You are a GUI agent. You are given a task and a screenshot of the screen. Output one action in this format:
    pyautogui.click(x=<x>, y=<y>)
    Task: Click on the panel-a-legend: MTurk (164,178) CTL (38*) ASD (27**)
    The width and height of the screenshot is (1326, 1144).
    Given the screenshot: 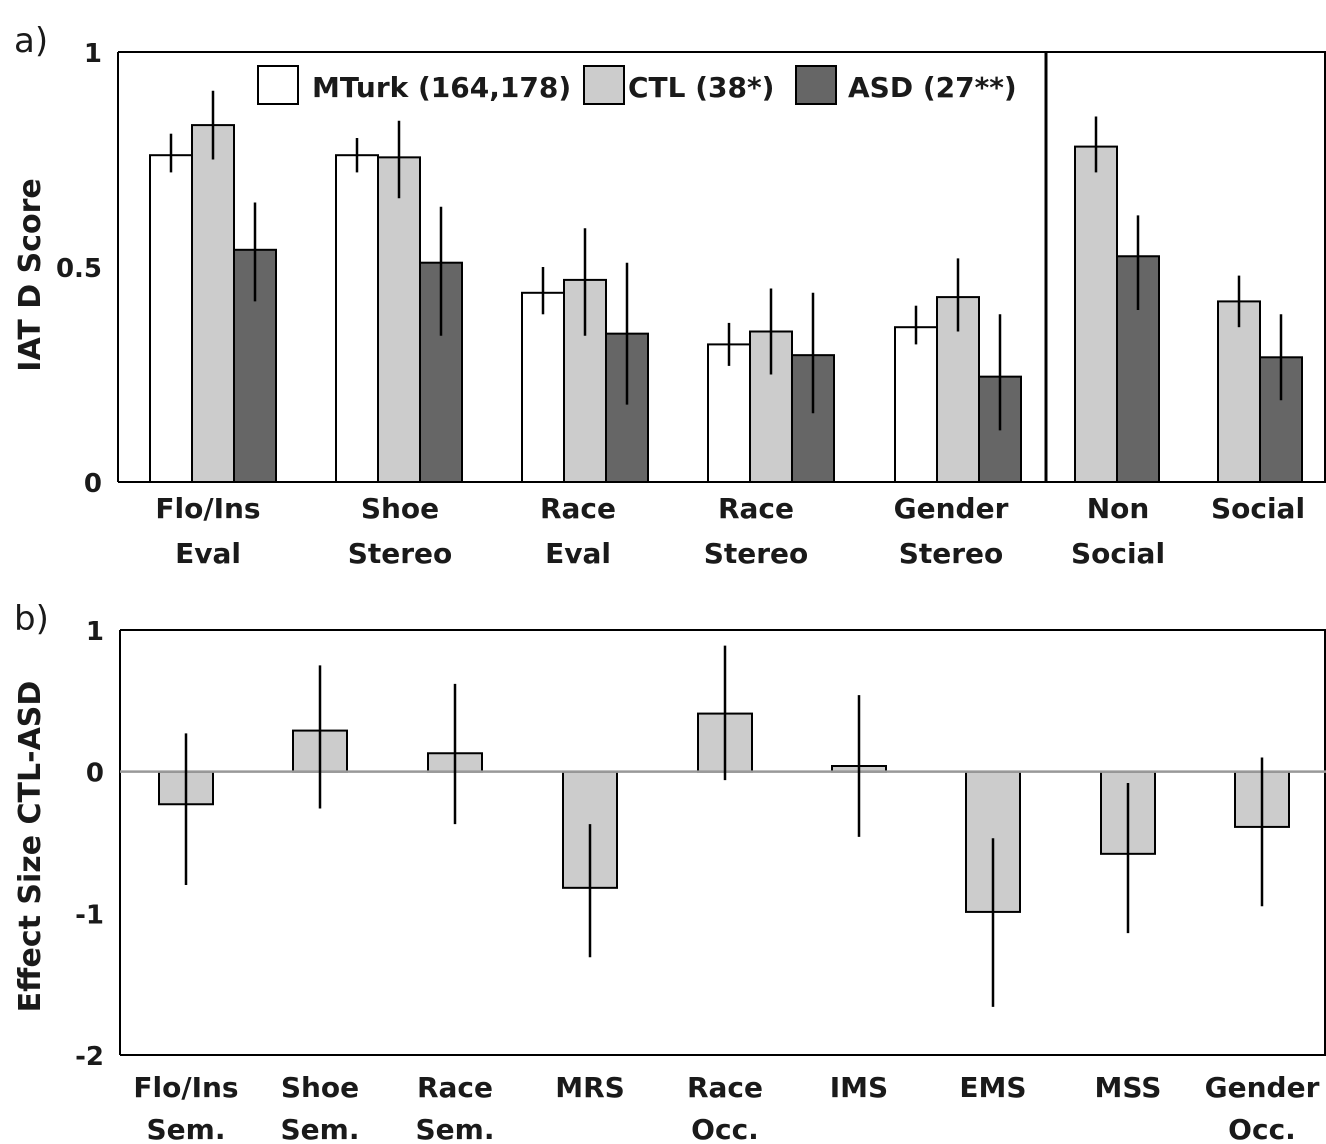 What is the action you would take?
    pyautogui.click(x=637, y=85)
    